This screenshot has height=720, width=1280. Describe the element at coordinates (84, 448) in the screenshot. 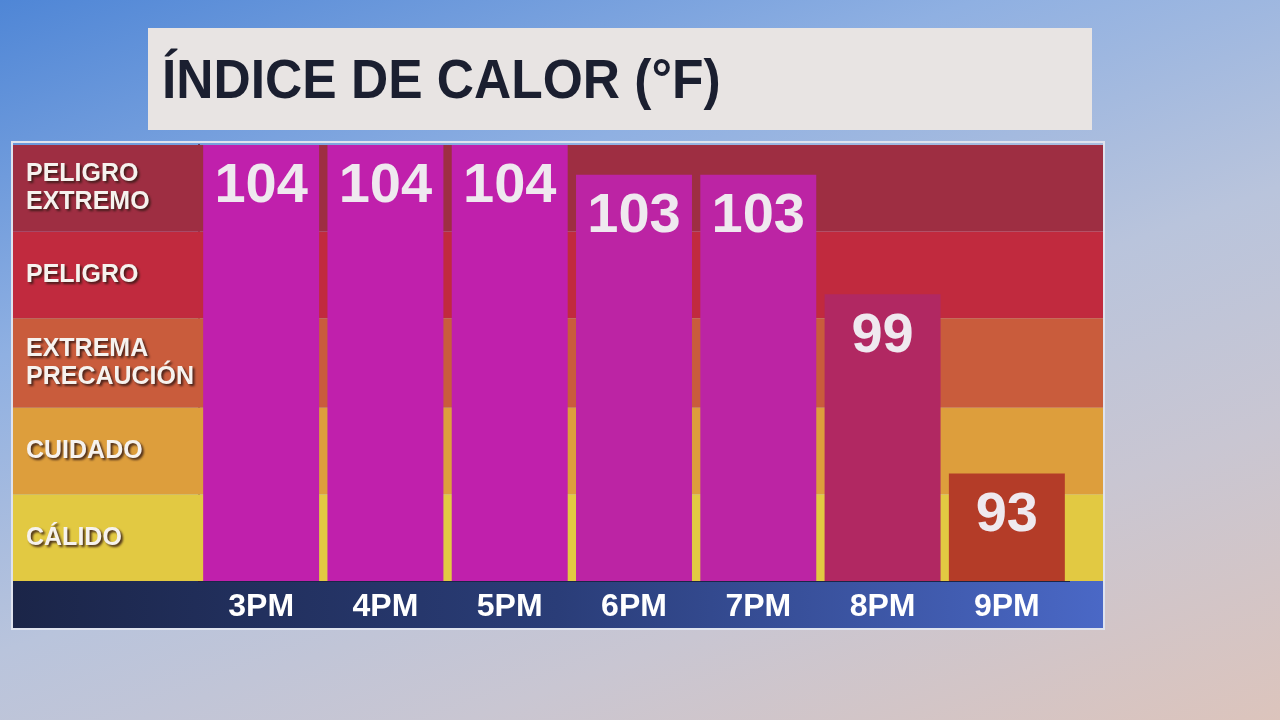

I see `band-label: CUIDADO` at that location.